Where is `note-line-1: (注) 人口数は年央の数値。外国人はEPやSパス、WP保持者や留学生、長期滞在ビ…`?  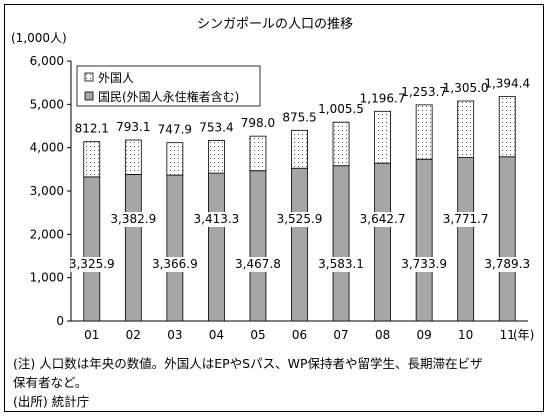
note-line-1: (注) 人口数は年央の数値。外国人はEPやSパス、WP保持者や留学生、長期滞在ビ… is located at coordinates (248, 363).